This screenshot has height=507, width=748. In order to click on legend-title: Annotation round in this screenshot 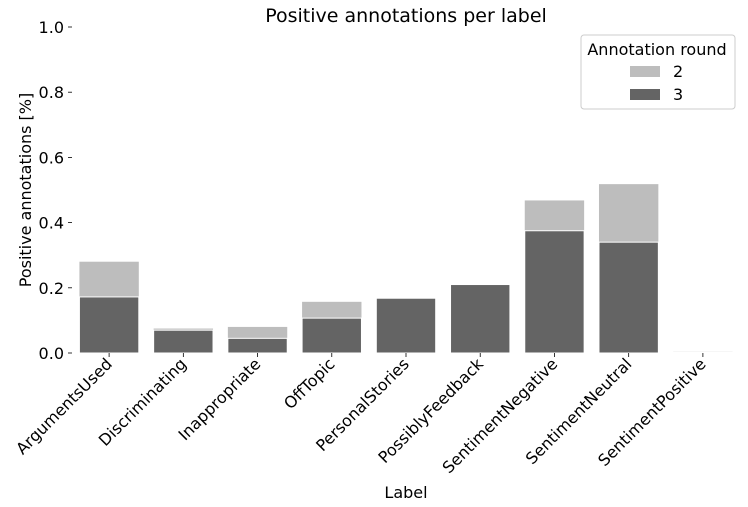, I will do `click(656, 49)`.